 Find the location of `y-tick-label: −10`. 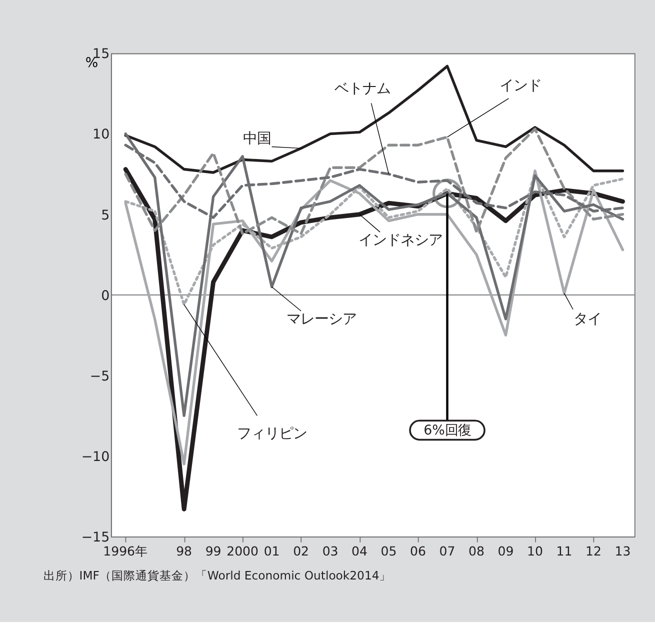

y-tick-label: −10 is located at coordinates (95, 457).